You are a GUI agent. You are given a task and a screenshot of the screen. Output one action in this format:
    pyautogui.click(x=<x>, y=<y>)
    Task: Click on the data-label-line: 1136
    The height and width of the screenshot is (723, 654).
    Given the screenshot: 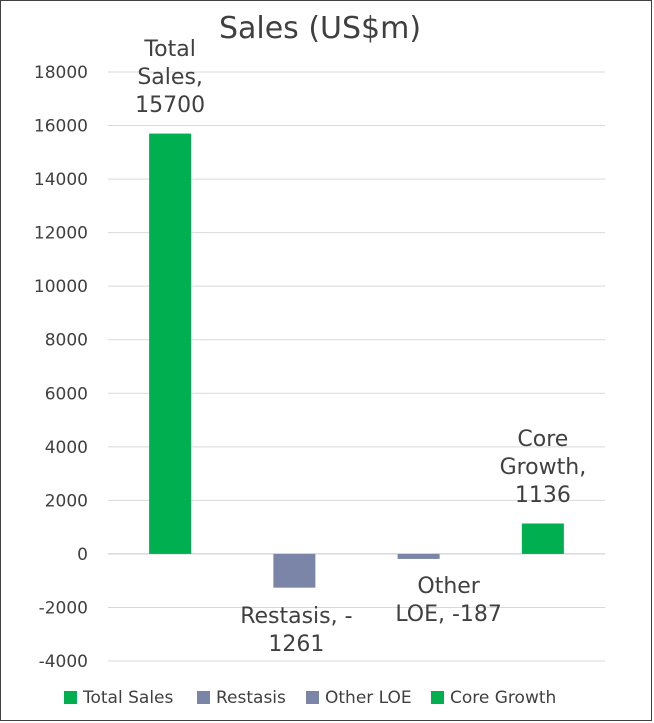 What is the action you would take?
    pyautogui.click(x=543, y=495)
    